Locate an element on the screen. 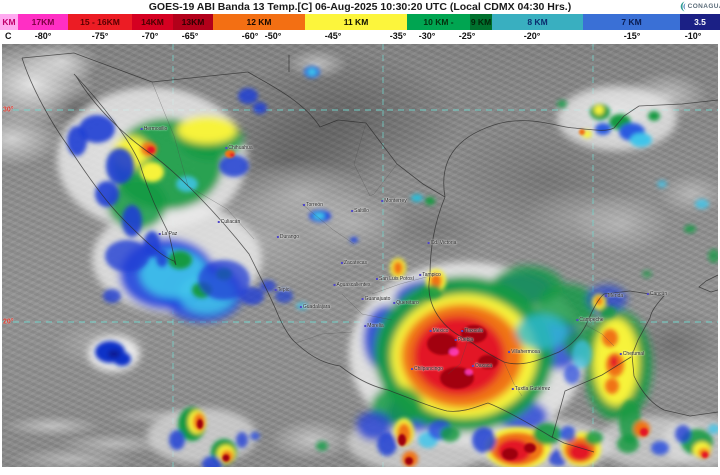 This screenshot has height=475, width=720. city-label-quer-taro: Querétaro is located at coordinates (406, 303).